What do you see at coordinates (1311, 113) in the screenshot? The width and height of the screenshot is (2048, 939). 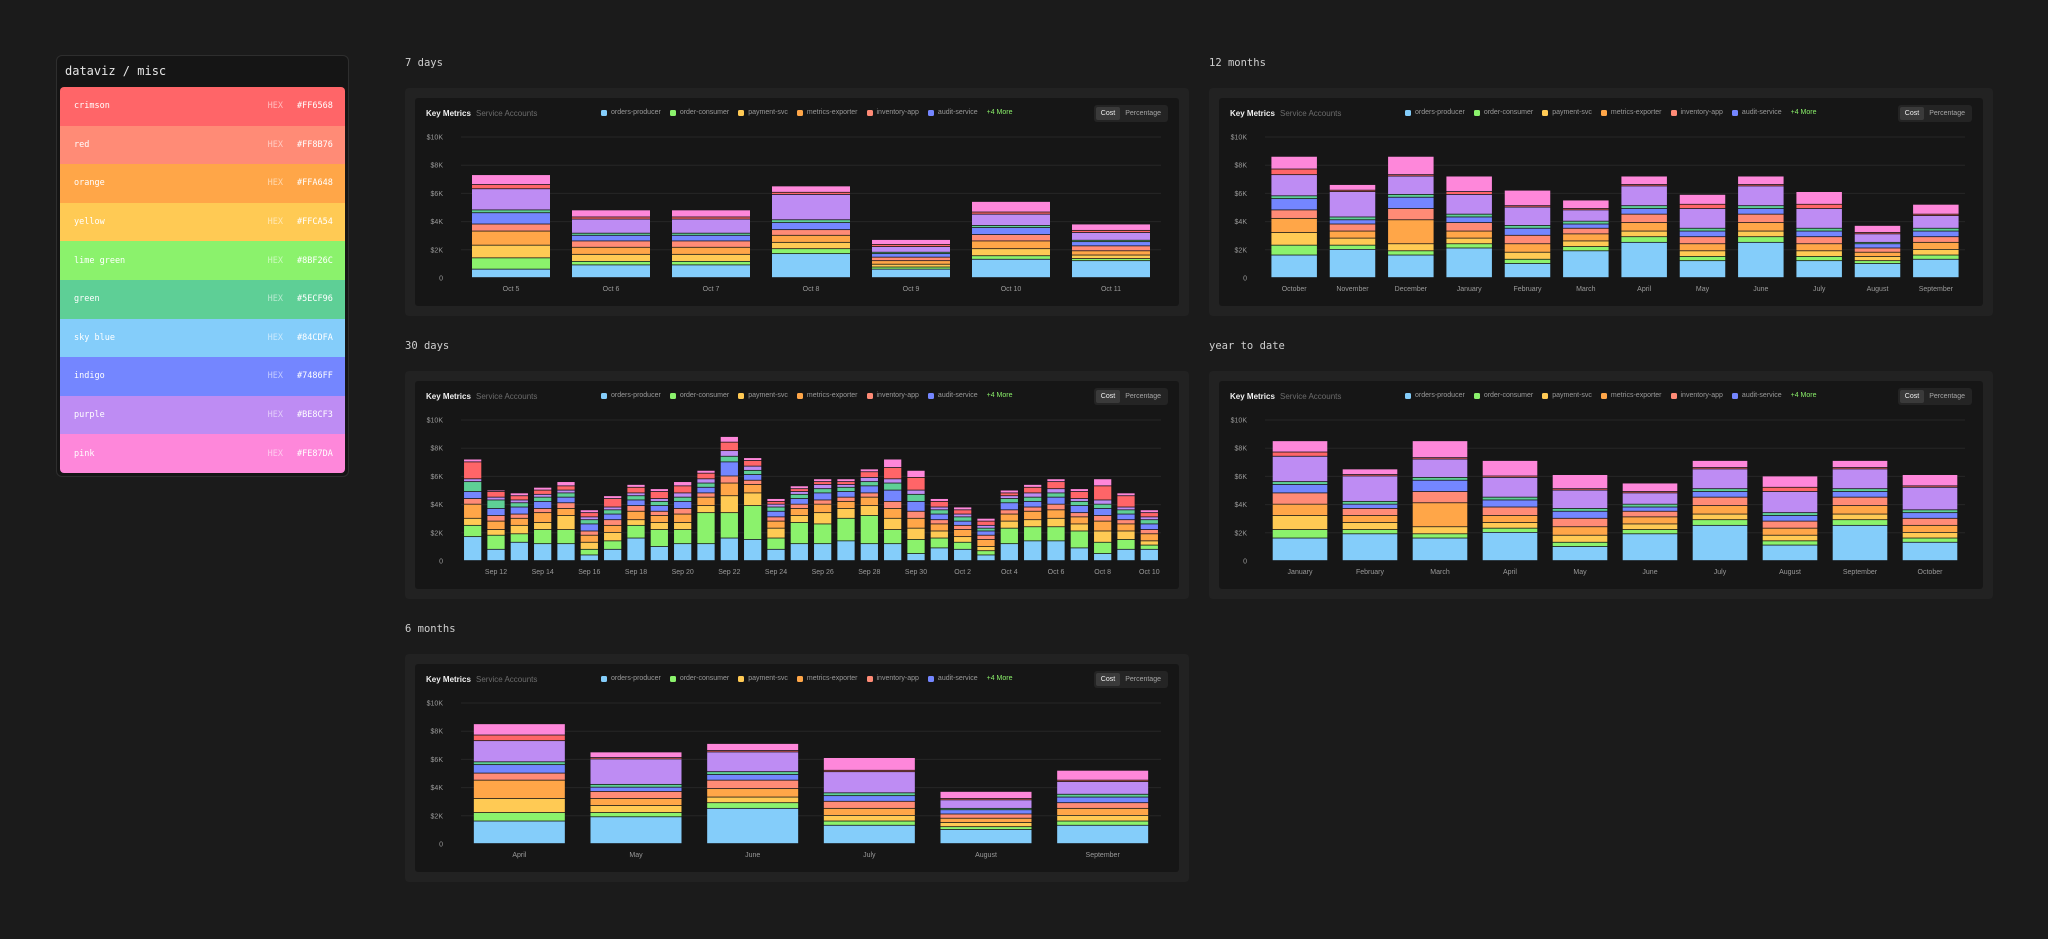 I see `chart-subtitle: Service Accounts` at bounding box center [1311, 113].